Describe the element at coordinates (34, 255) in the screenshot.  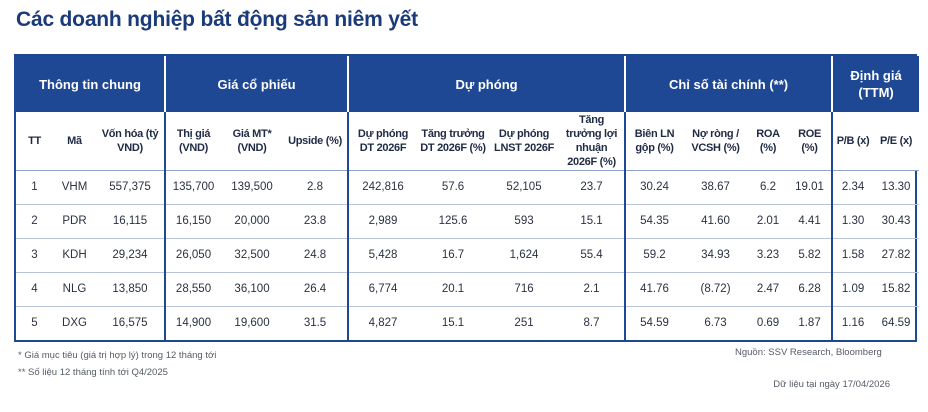
I see `cell-tt: 3` at that location.